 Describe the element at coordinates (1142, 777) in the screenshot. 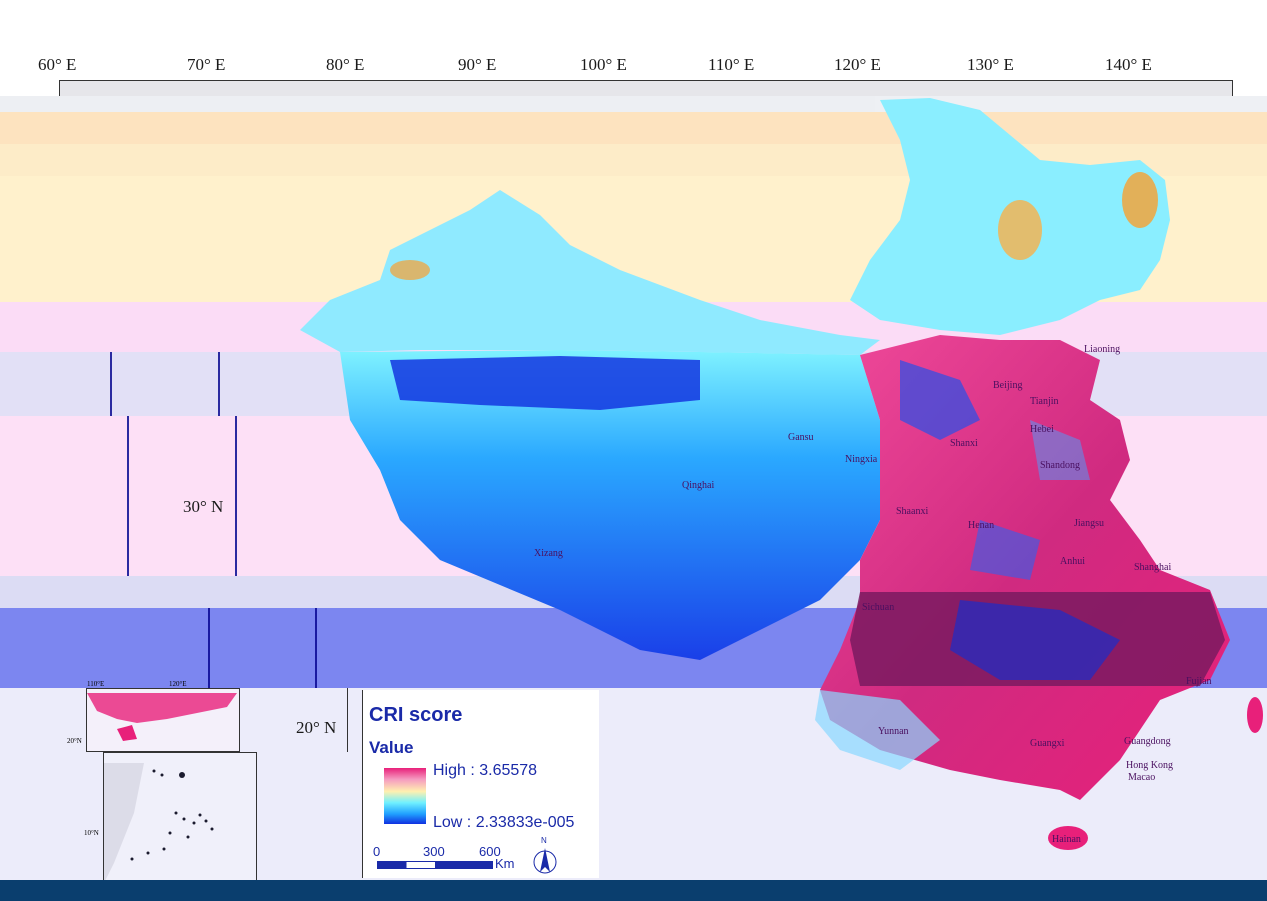

I see `province-label: Macao` at that location.